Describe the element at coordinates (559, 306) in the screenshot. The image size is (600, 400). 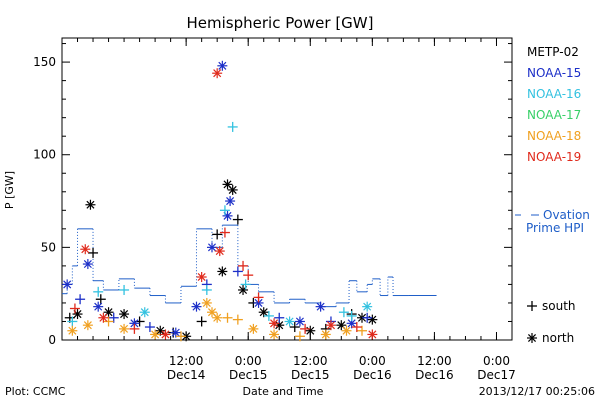
I see `marker-legend-label-south: south` at that location.